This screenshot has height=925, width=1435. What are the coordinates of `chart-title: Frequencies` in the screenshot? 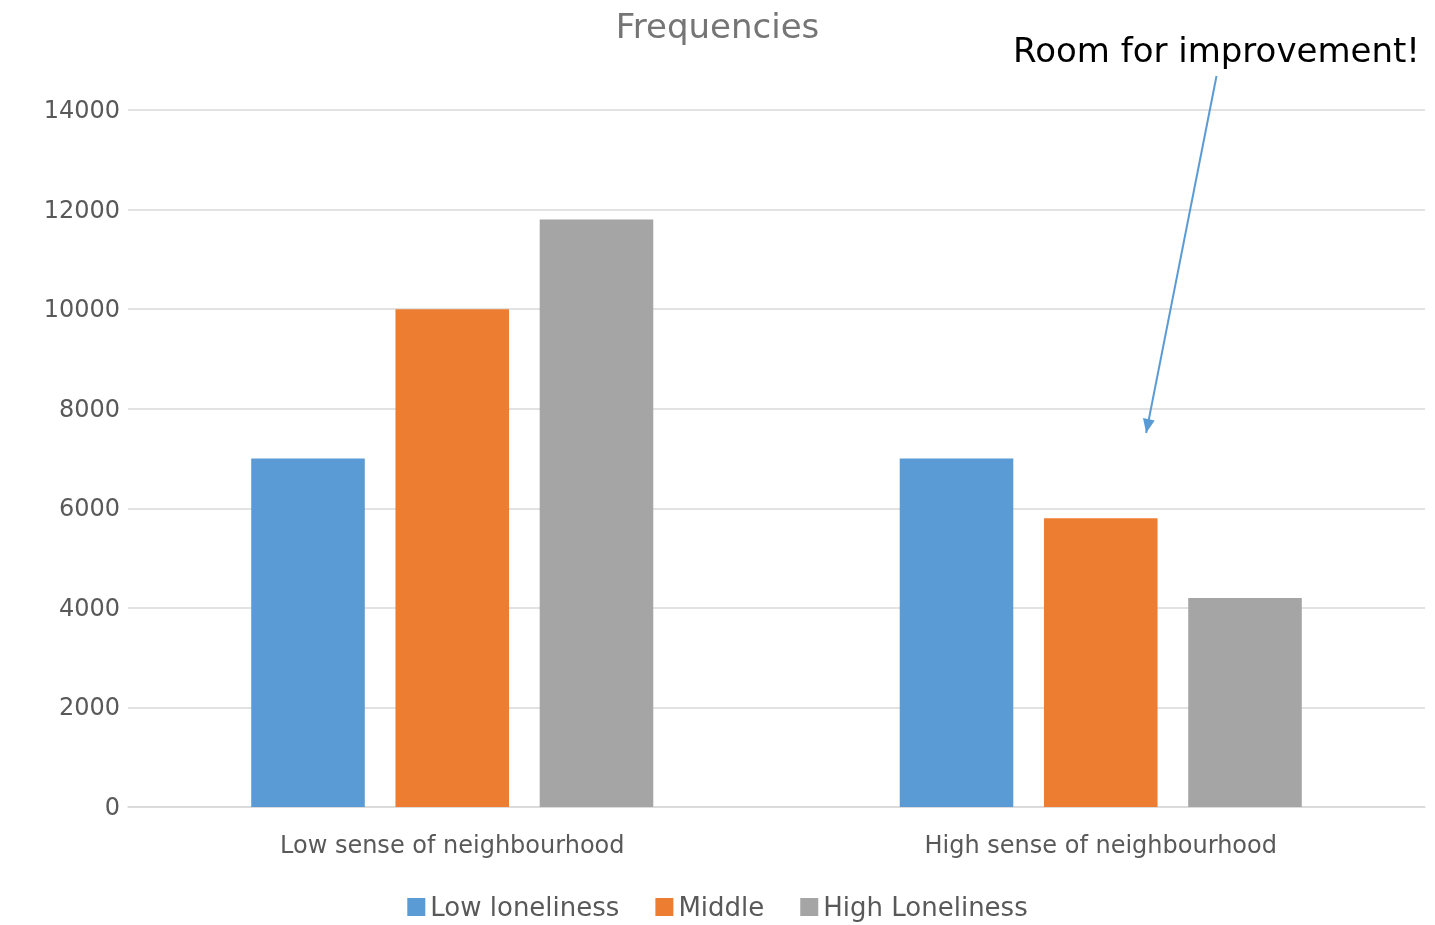 It's located at (717, 26).